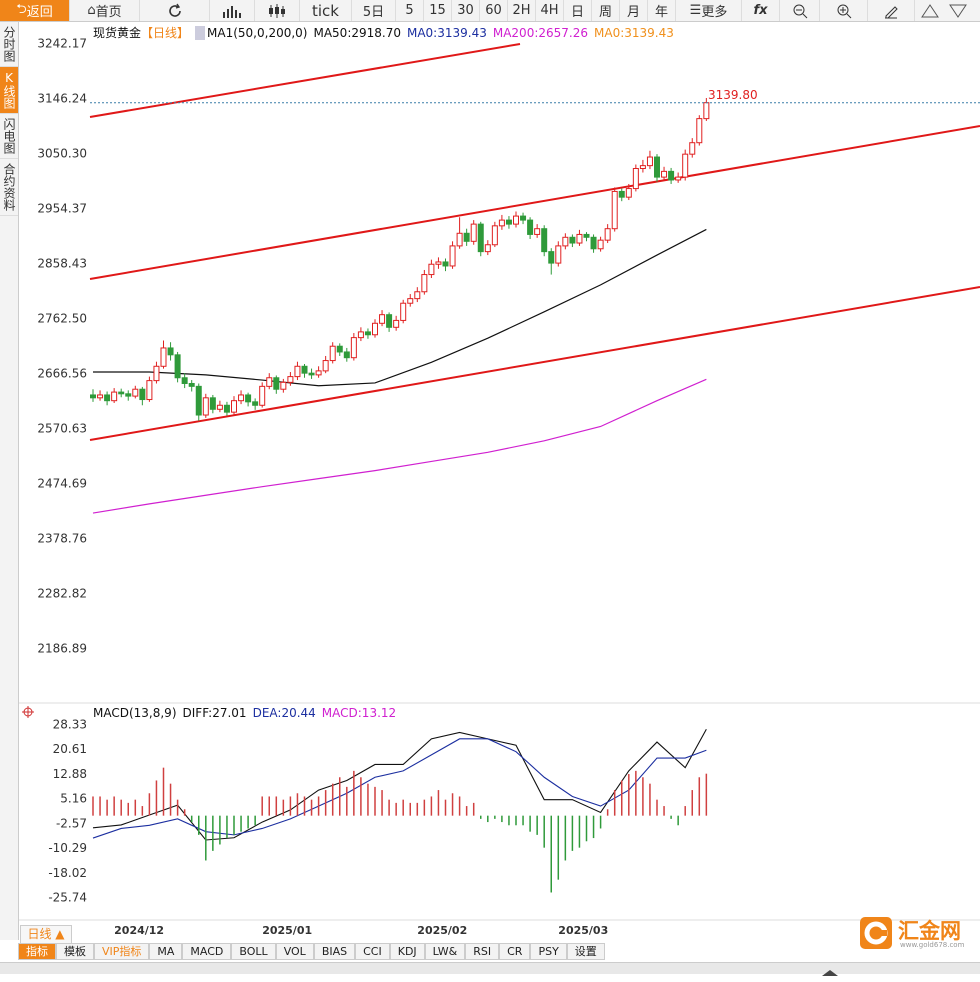  I want to click on back-label: 返回, so click(39, 12).